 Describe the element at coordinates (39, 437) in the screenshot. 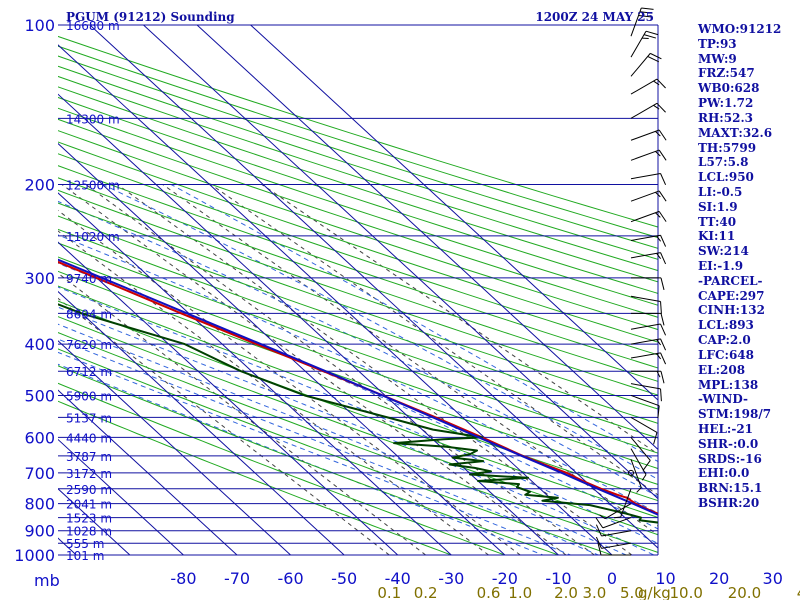

I see `pressure-tick-label: 600` at that location.